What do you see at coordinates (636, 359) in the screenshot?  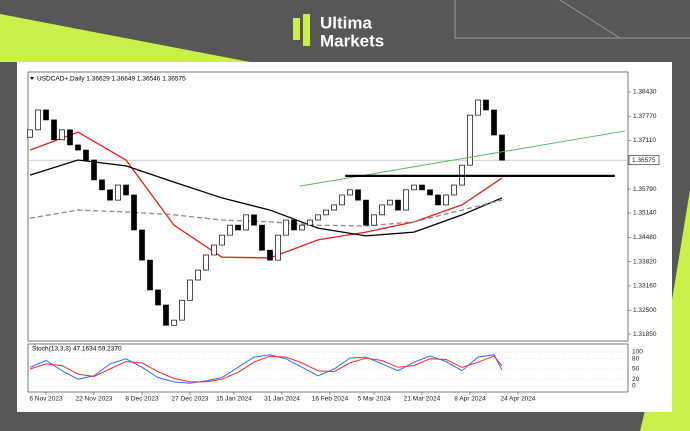 I see `y-tick-label: 80` at bounding box center [636, 359].